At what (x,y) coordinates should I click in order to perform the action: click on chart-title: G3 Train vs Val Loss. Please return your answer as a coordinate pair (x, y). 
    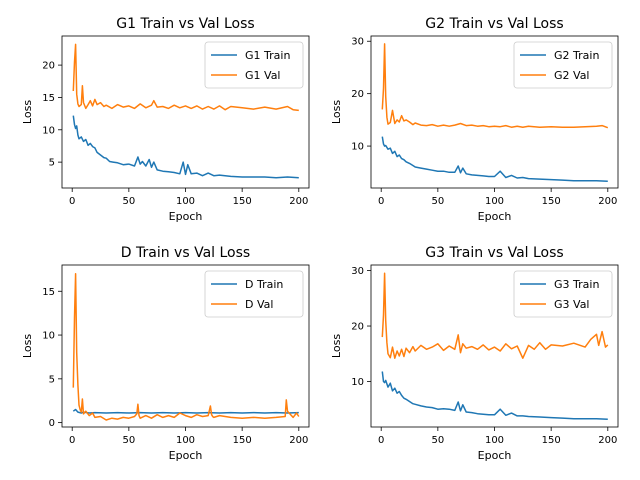
    Looking at the image, I should click on (494, 253).